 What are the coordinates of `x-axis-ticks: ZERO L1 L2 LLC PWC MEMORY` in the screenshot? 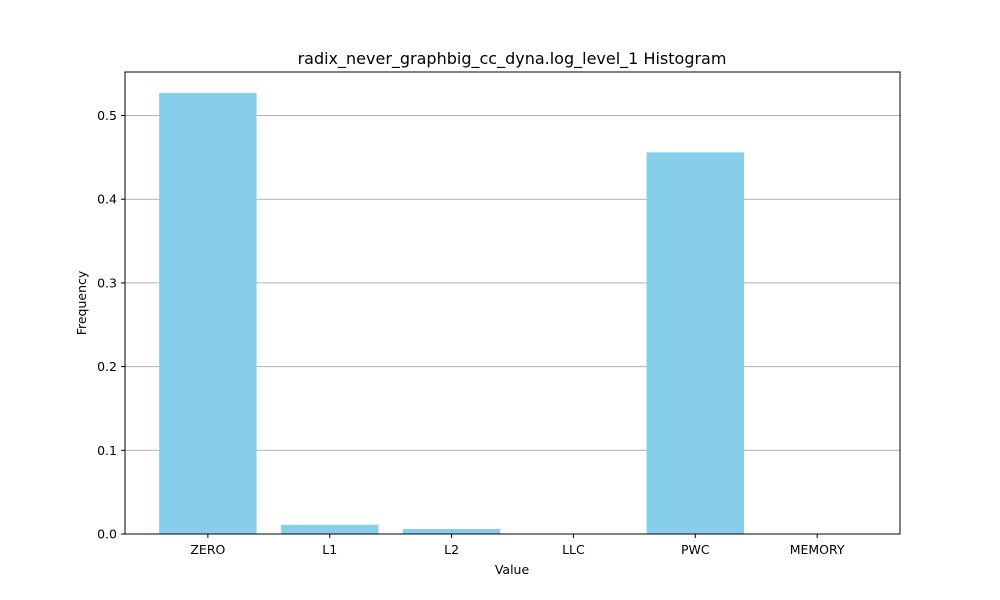 It's located at (517, 545).